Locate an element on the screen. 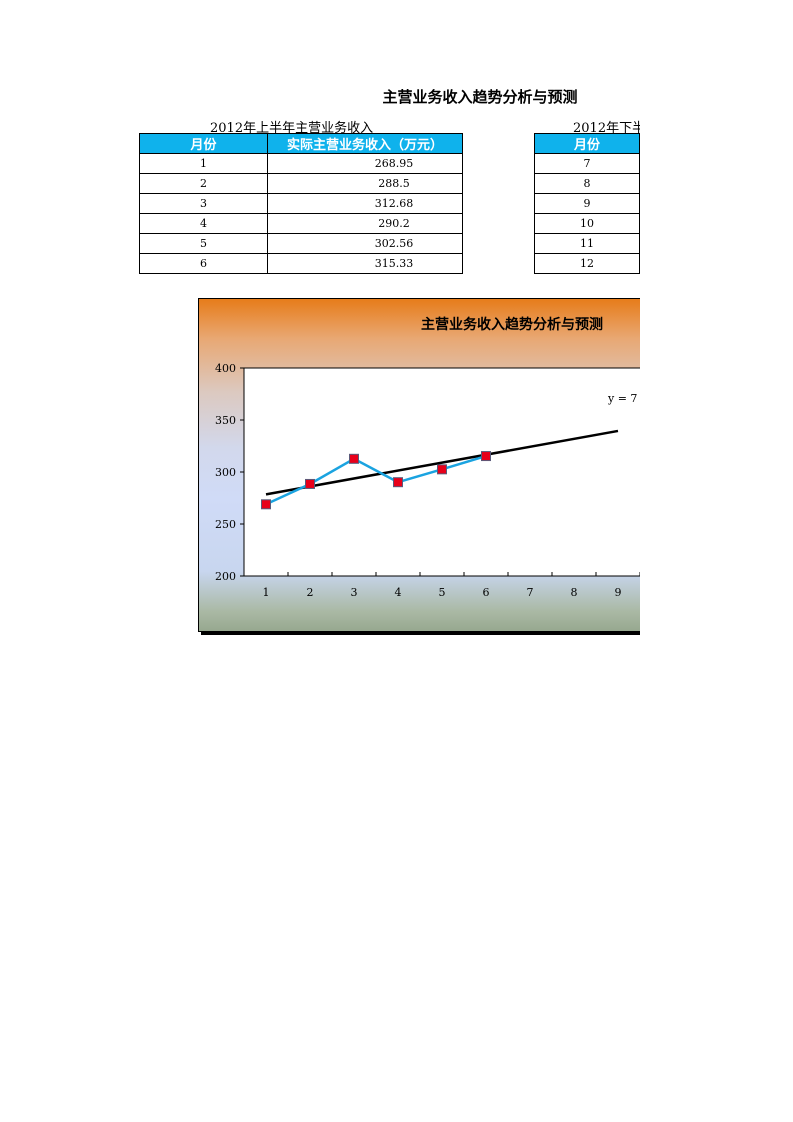  trendline-group is located at coordinates (442, 462).